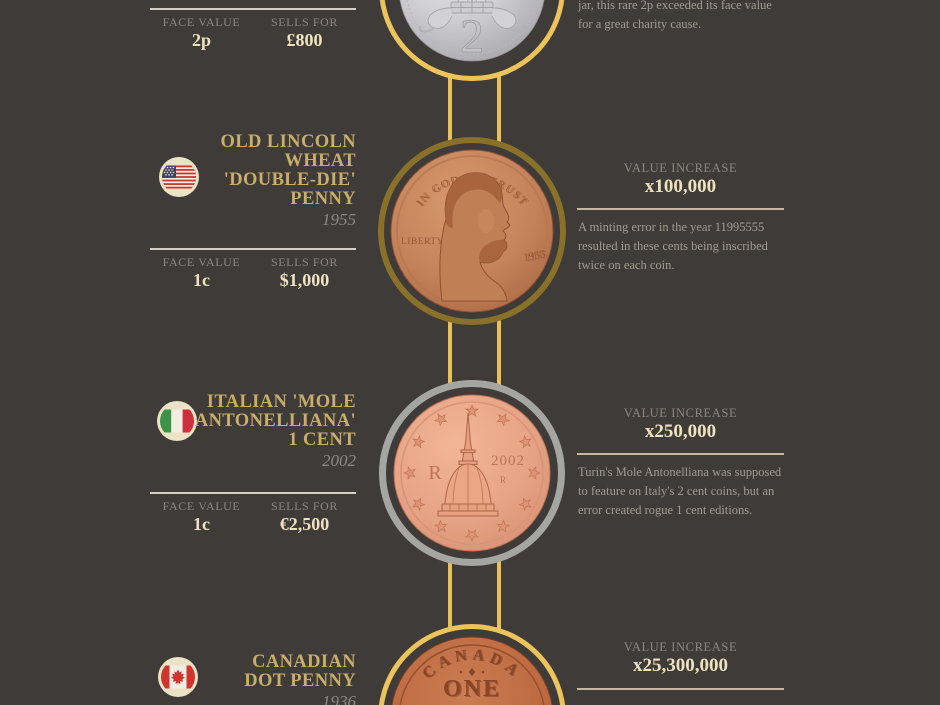  Describe the element at coordinates (435, 473) in the screenshot. I see `coin-monogram: R` at that location.